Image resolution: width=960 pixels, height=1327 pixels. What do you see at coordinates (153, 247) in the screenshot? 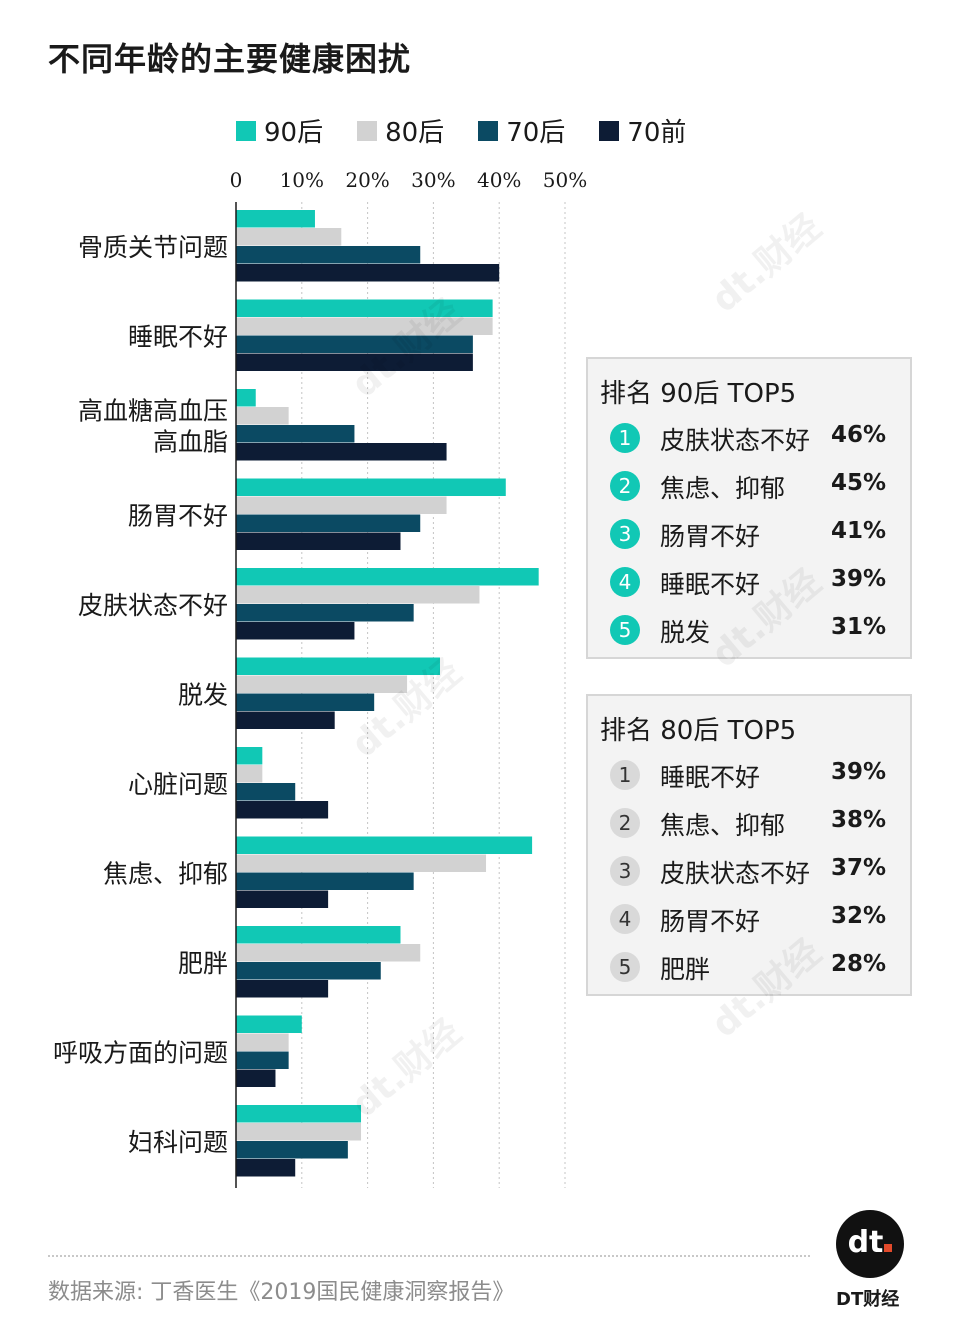
I see `category-label: 骨质关节问题` at bounding box center [153, 247].